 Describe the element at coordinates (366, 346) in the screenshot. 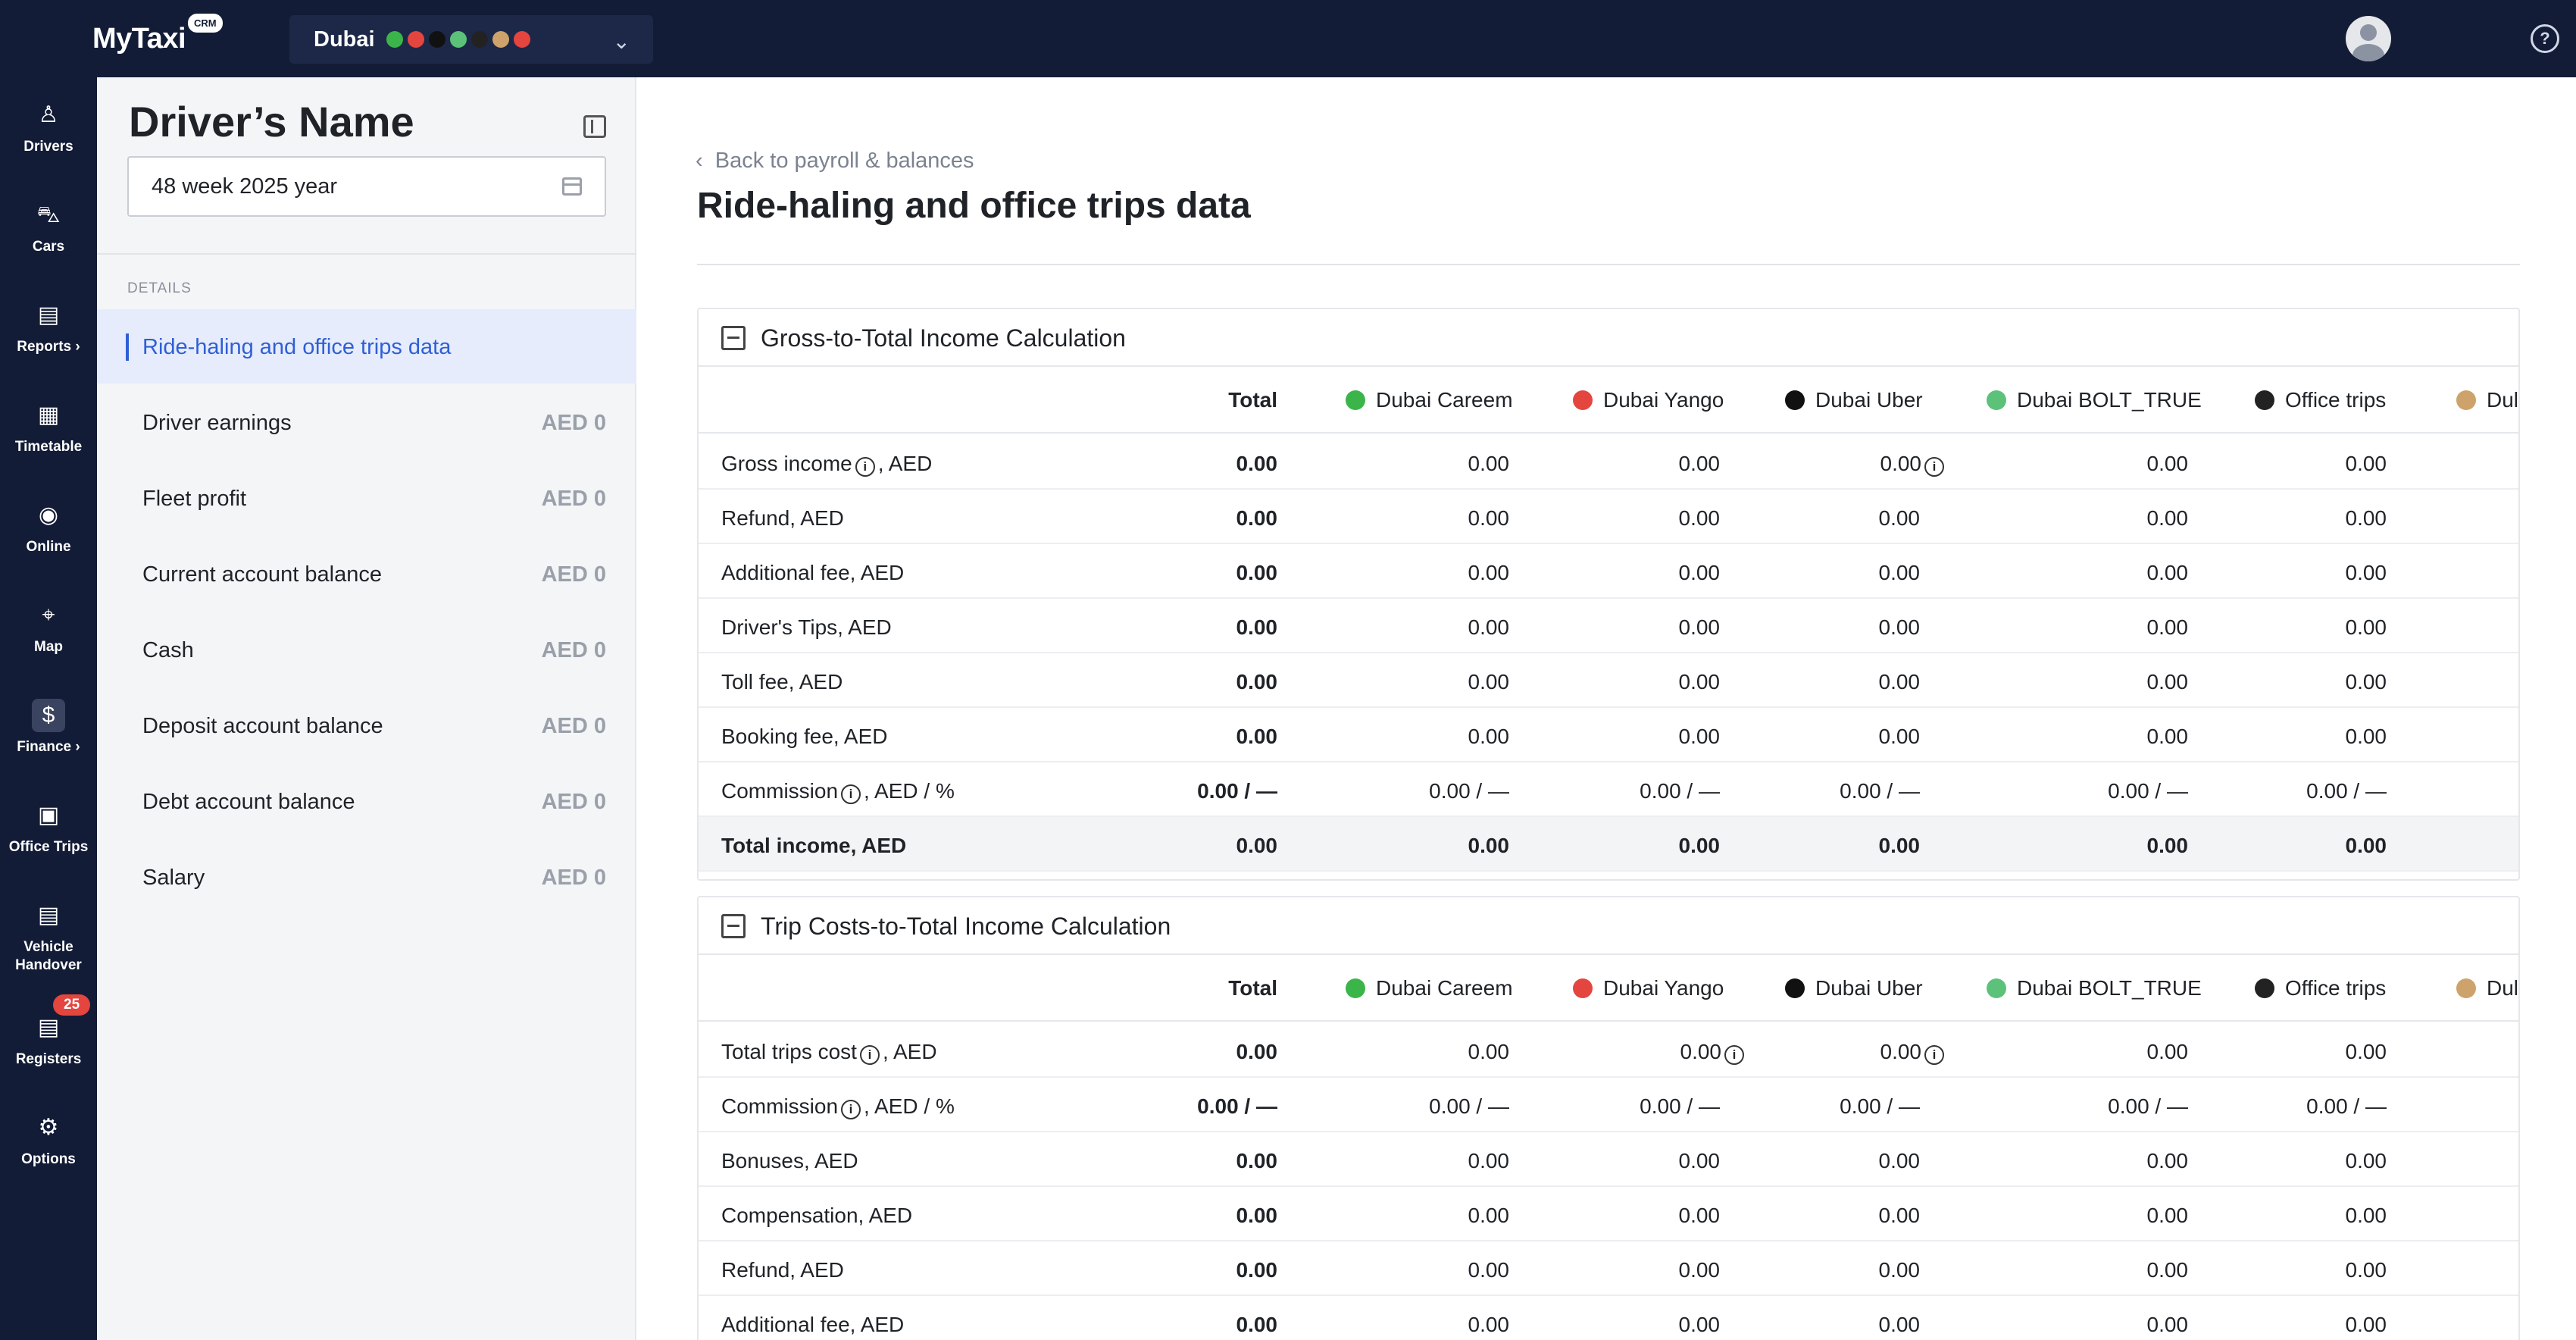

I see `detail-item: Ride-haling and office trips data` at that location.